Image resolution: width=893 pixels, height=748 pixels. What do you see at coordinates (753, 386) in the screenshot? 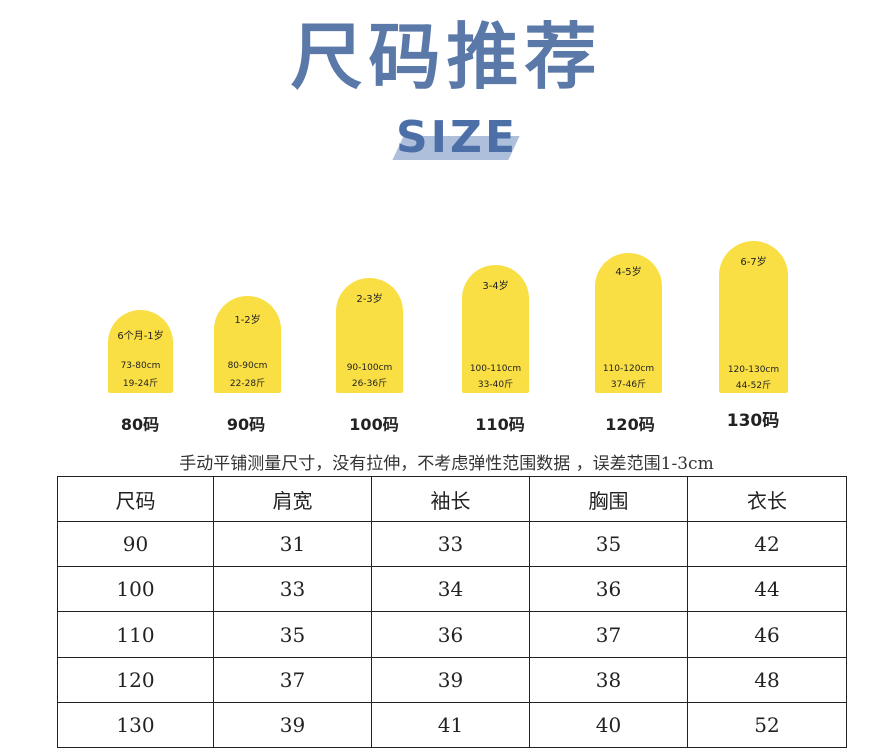
I see `badge-weight: 44-52斤` at bounding box center [753, 386].